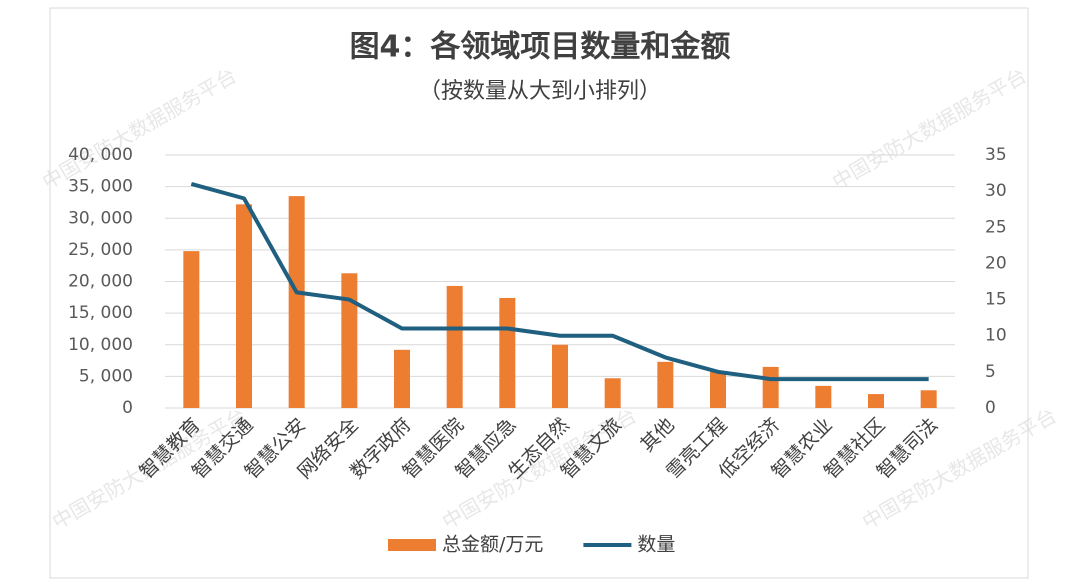 Image resolution: width=1080 pixels, height=587 pixels. What do you see at coordinates (100, 155) in the screenshot?
I see `y-tick-label: 40, 000` at bounding box center [100, 155].